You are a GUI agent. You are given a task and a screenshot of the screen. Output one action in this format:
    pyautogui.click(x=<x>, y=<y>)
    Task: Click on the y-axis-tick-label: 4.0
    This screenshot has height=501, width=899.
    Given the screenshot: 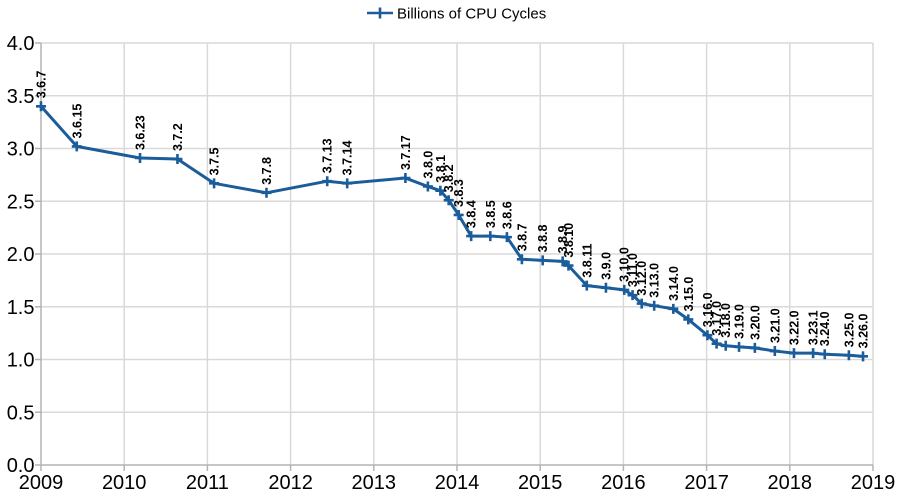 What is the action you would take?
    pyautogui.click(x=21, y=44)
    